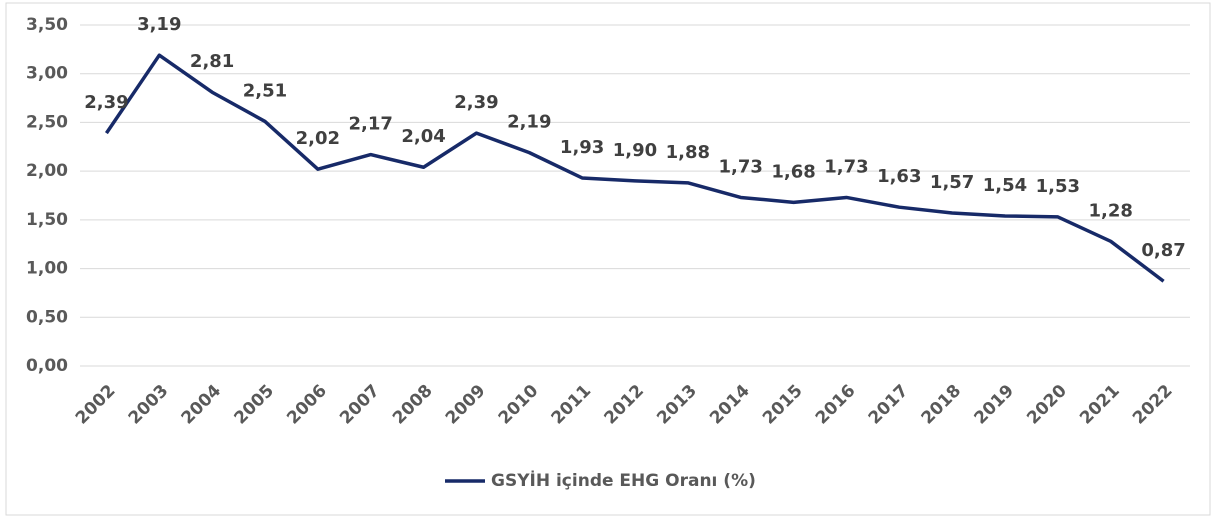  What do you see at coordinates (1111, 210) in the screenshot?
I see `data-label: 1,28` at bounding box center [1111, 210].